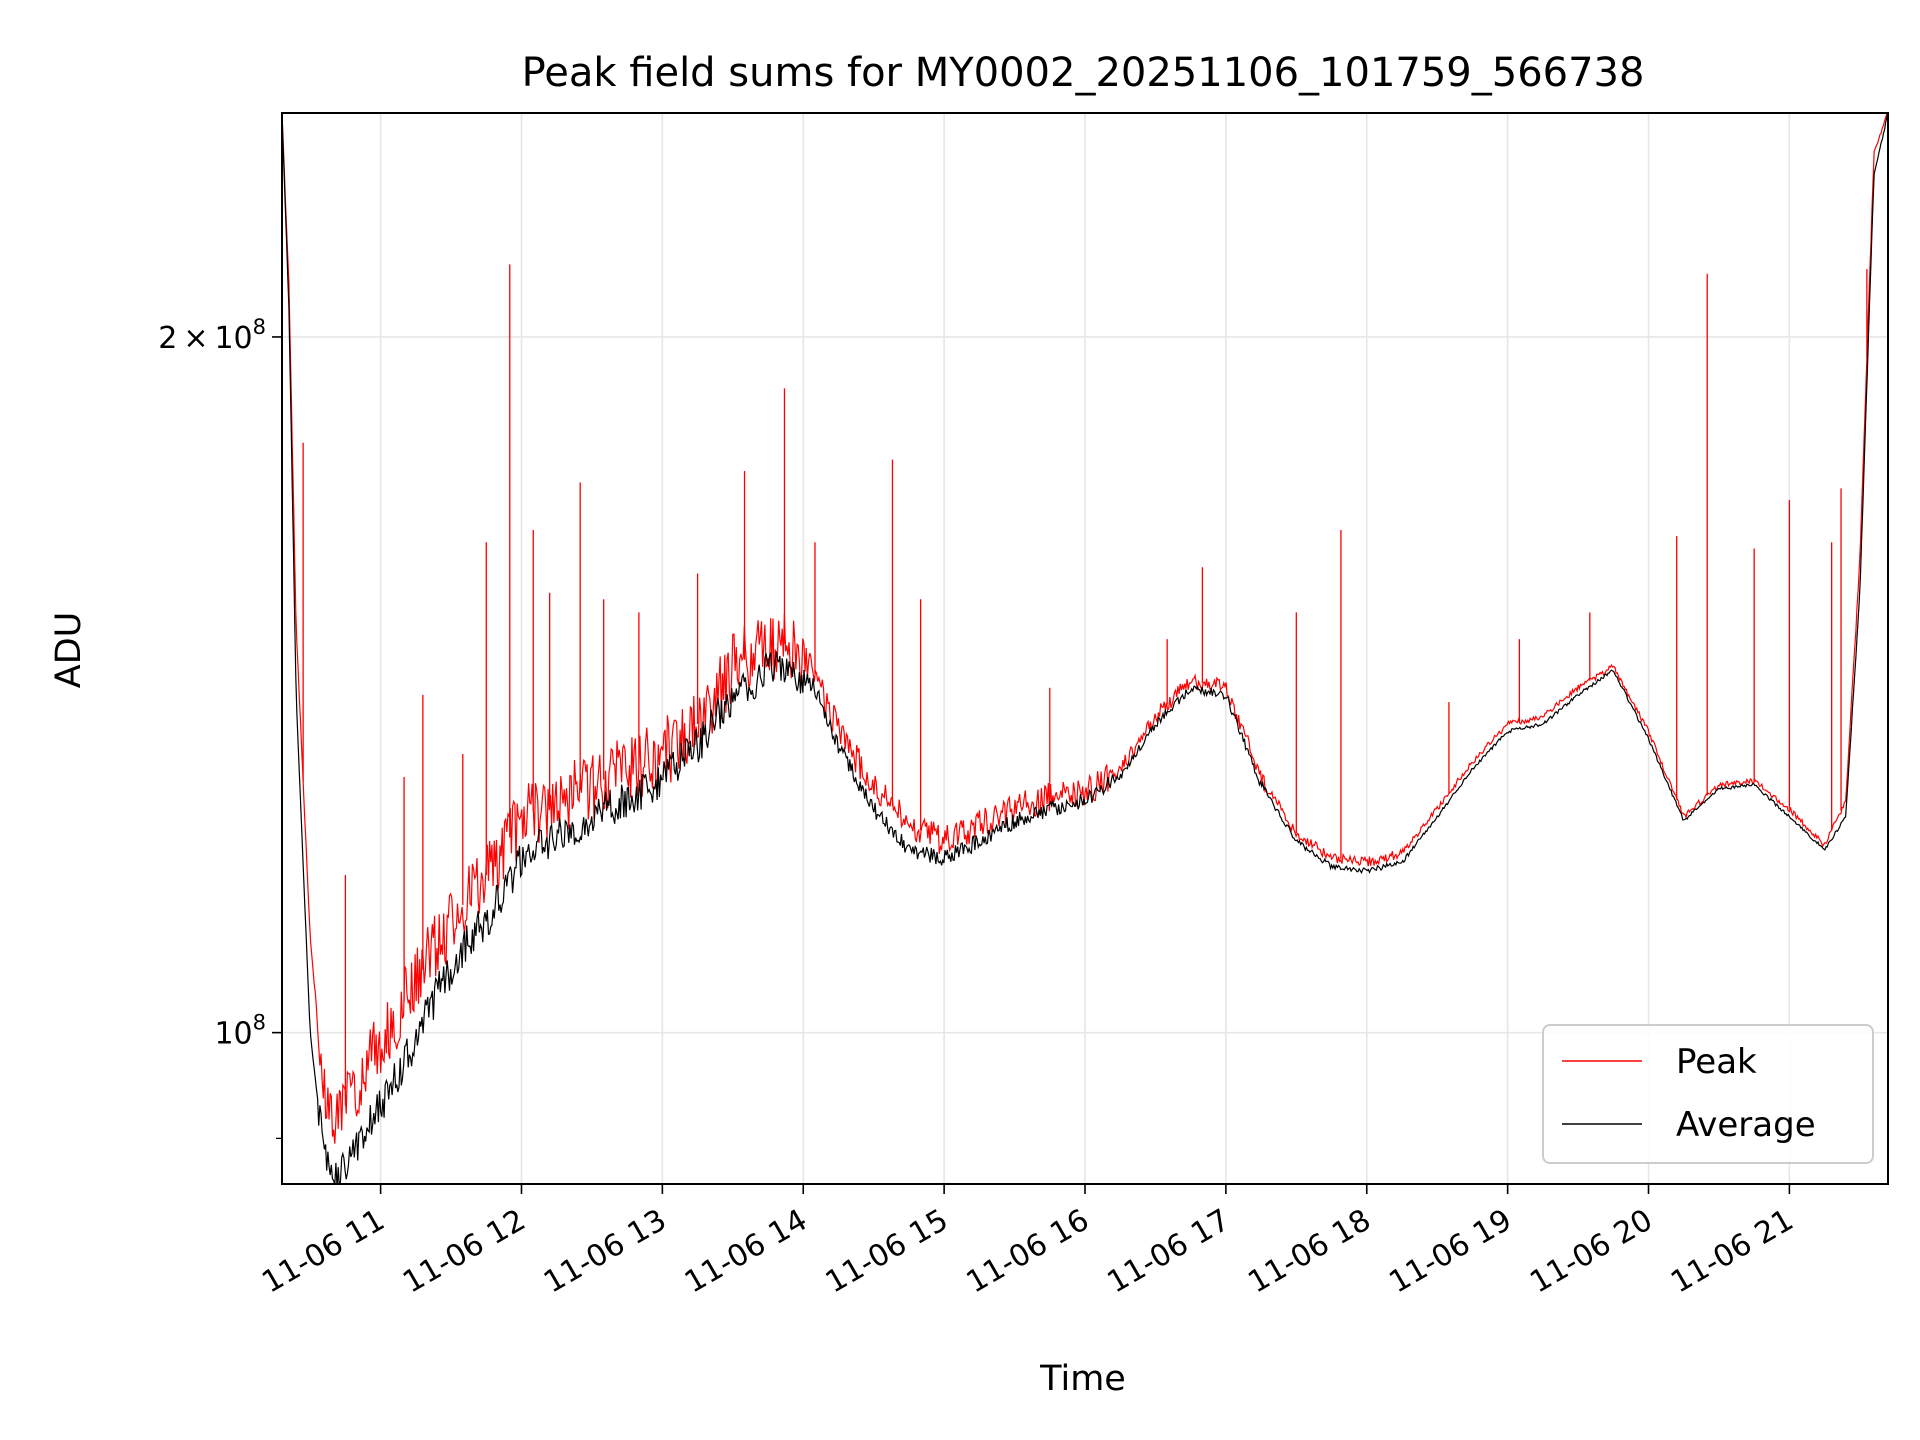  I want to click on y-tick-label: 2 × 10⁸, so click(212, 335).